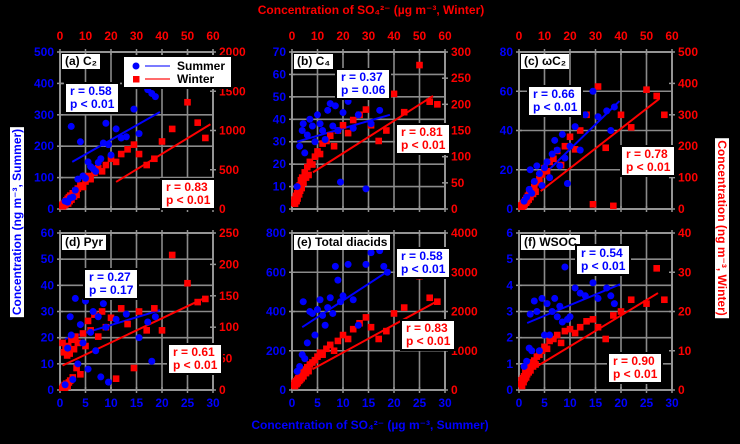  What do you see at coordinates (596, 403) in the screenshot?
I see `tick-label: 15` at bounding box center [596, 403].